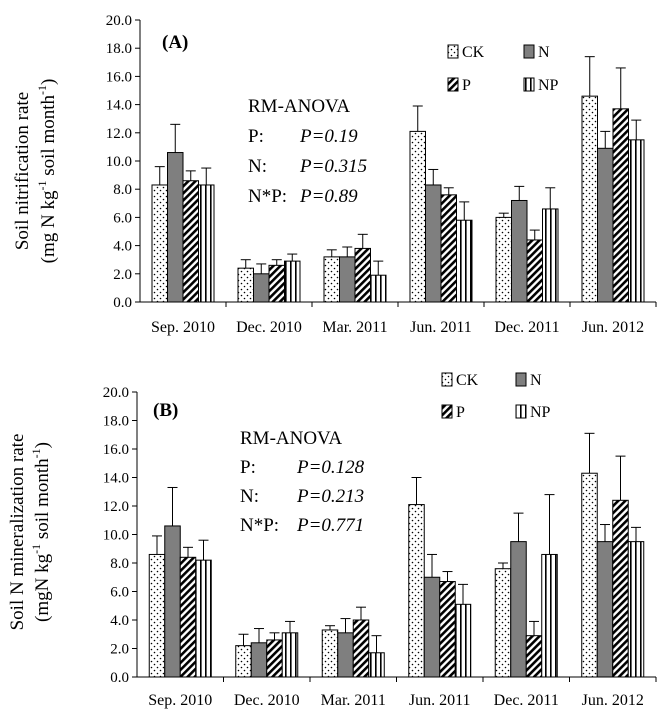 The width and height of the screenshot is (659, 717). What do you see at coordinates (122, 275) in the screenshot?
I see `y-tick-label: 2.0` at bounding box center [122, 275].